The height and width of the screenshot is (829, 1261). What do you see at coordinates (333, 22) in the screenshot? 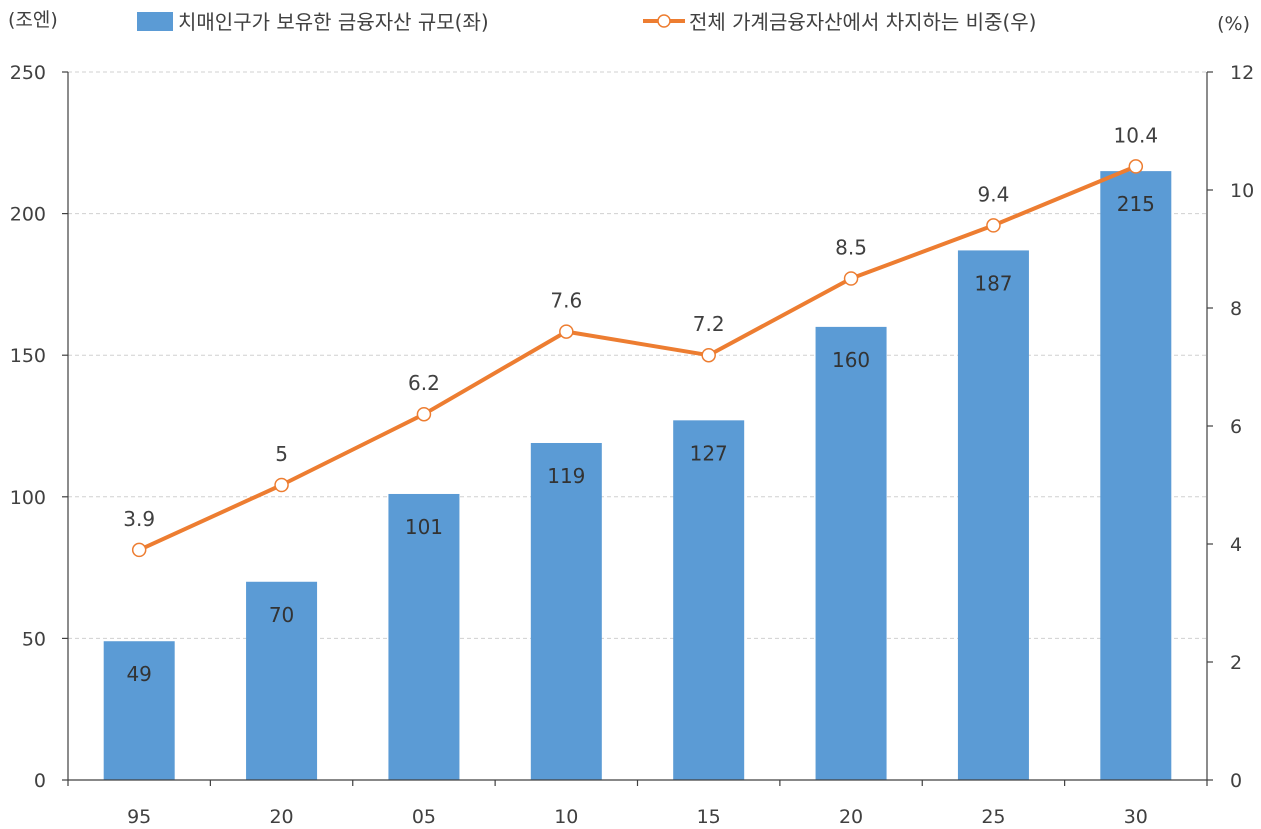
I see `legend-bar-label: 치매인구가 보유한 금융자산 규모(좌)` at bounding box center [333, 22].